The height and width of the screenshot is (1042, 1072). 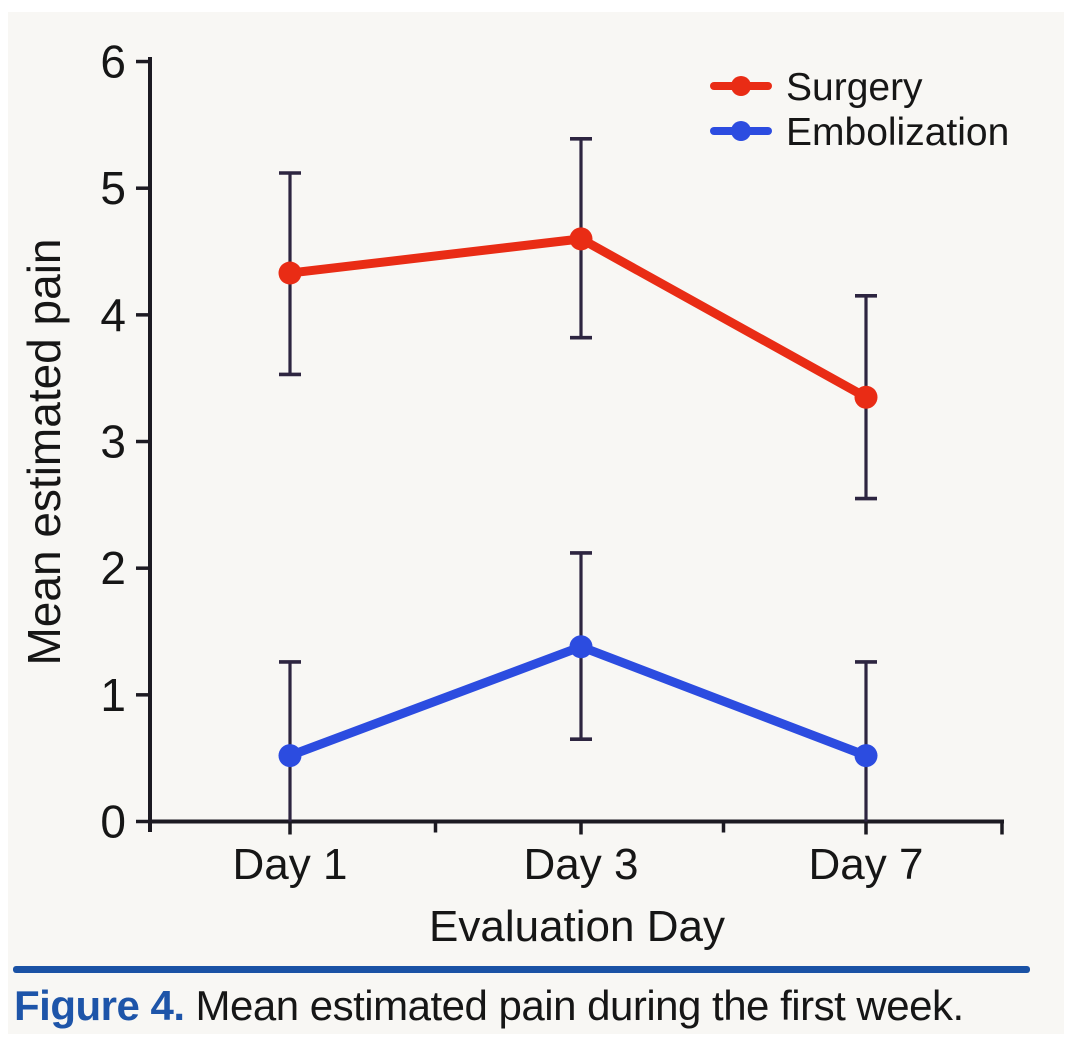 I want to click on caption-divider, so click(x=521, y=969).